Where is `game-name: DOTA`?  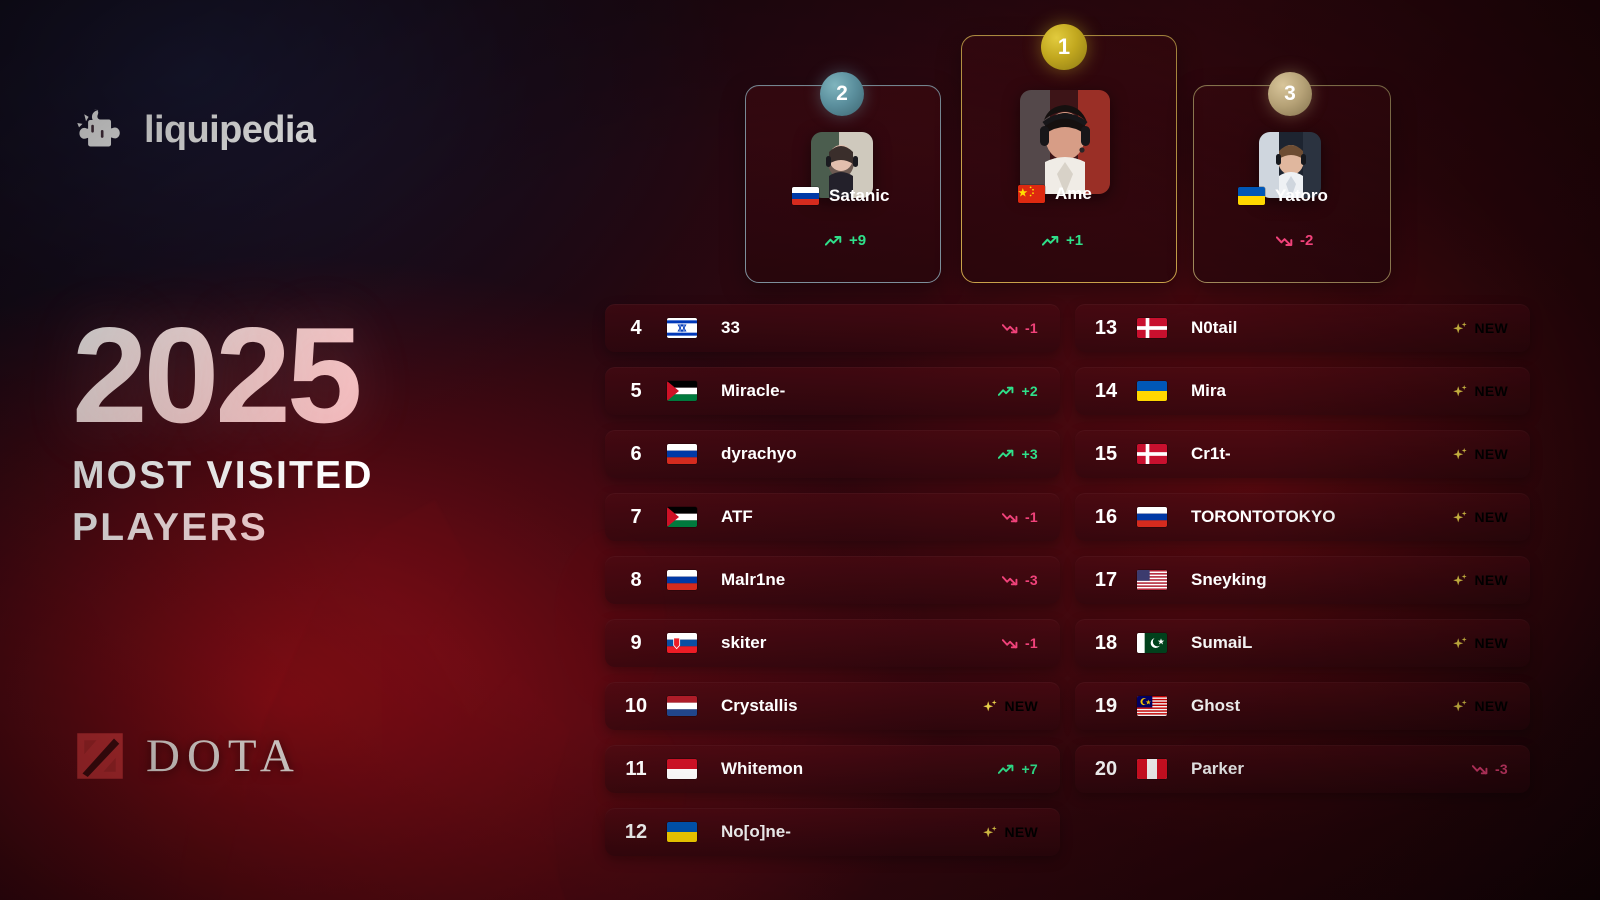
game-name: DOTA is located at coordinates (223, 756).